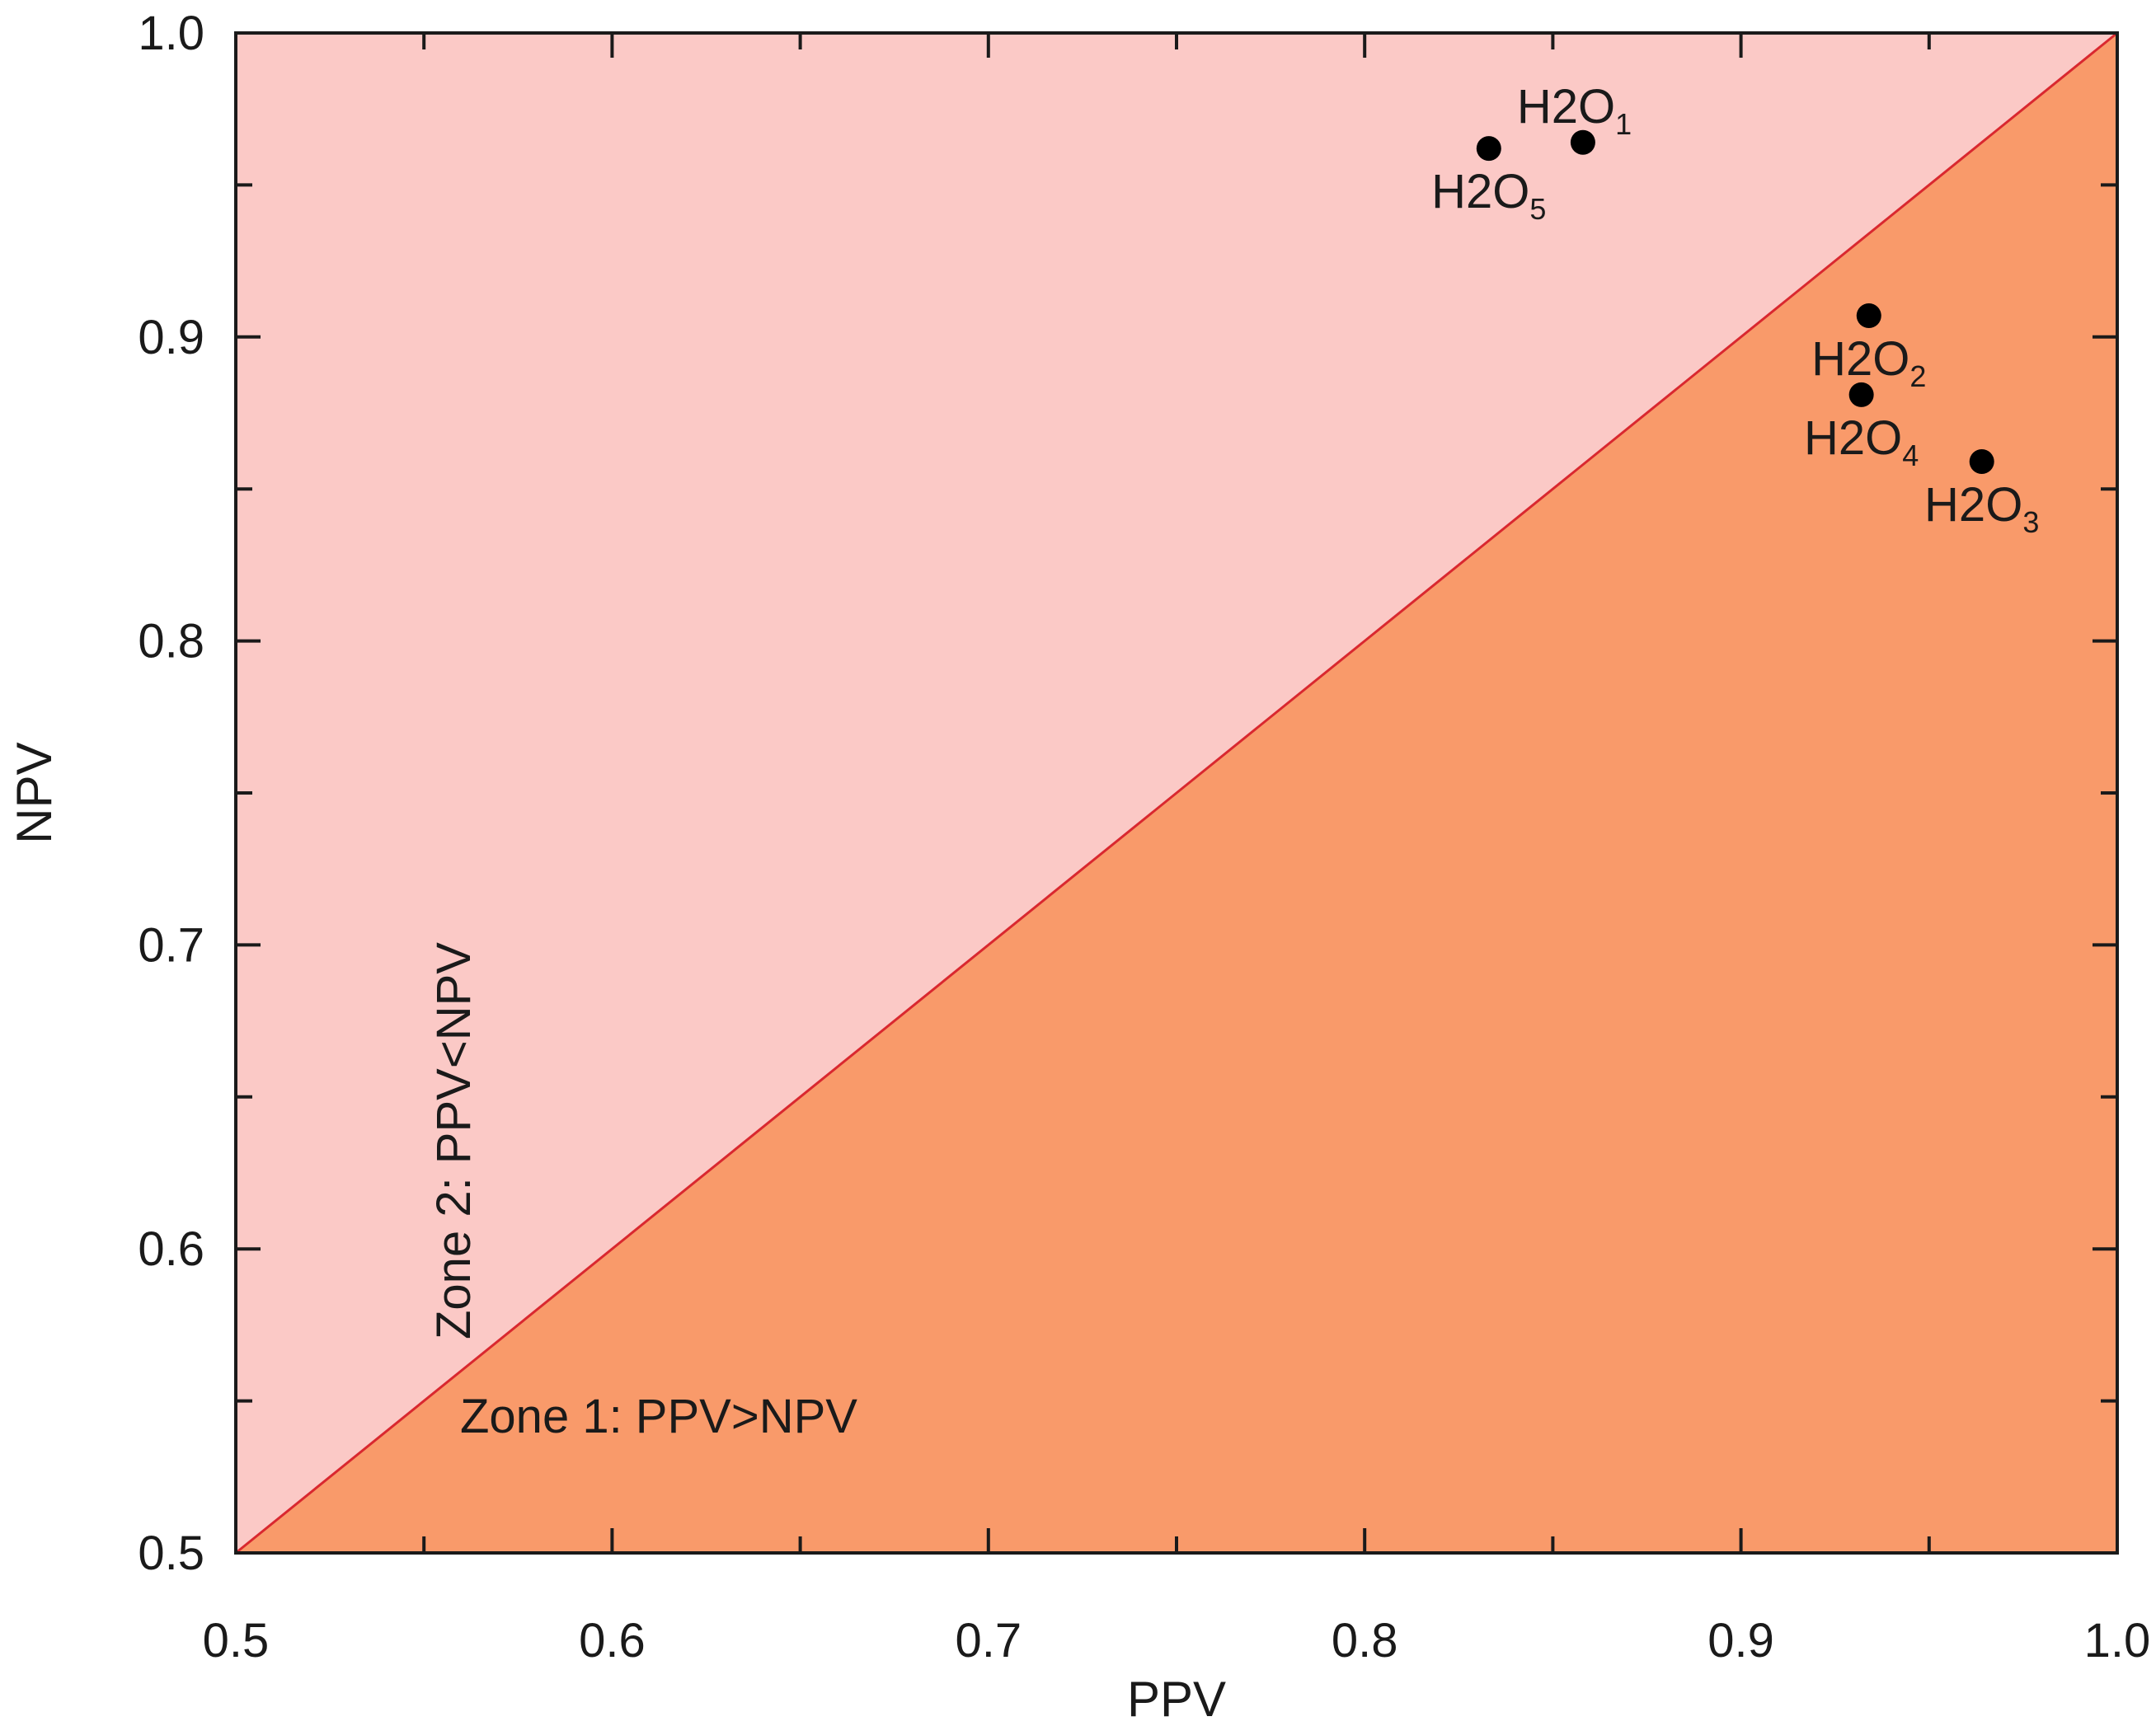 This screenshot has width=2156, height=1726. What do you see at coordinates (1861, 441) in the screenshot?
I see `data-point-label: H2O4` at bounding box center [1861, 441].